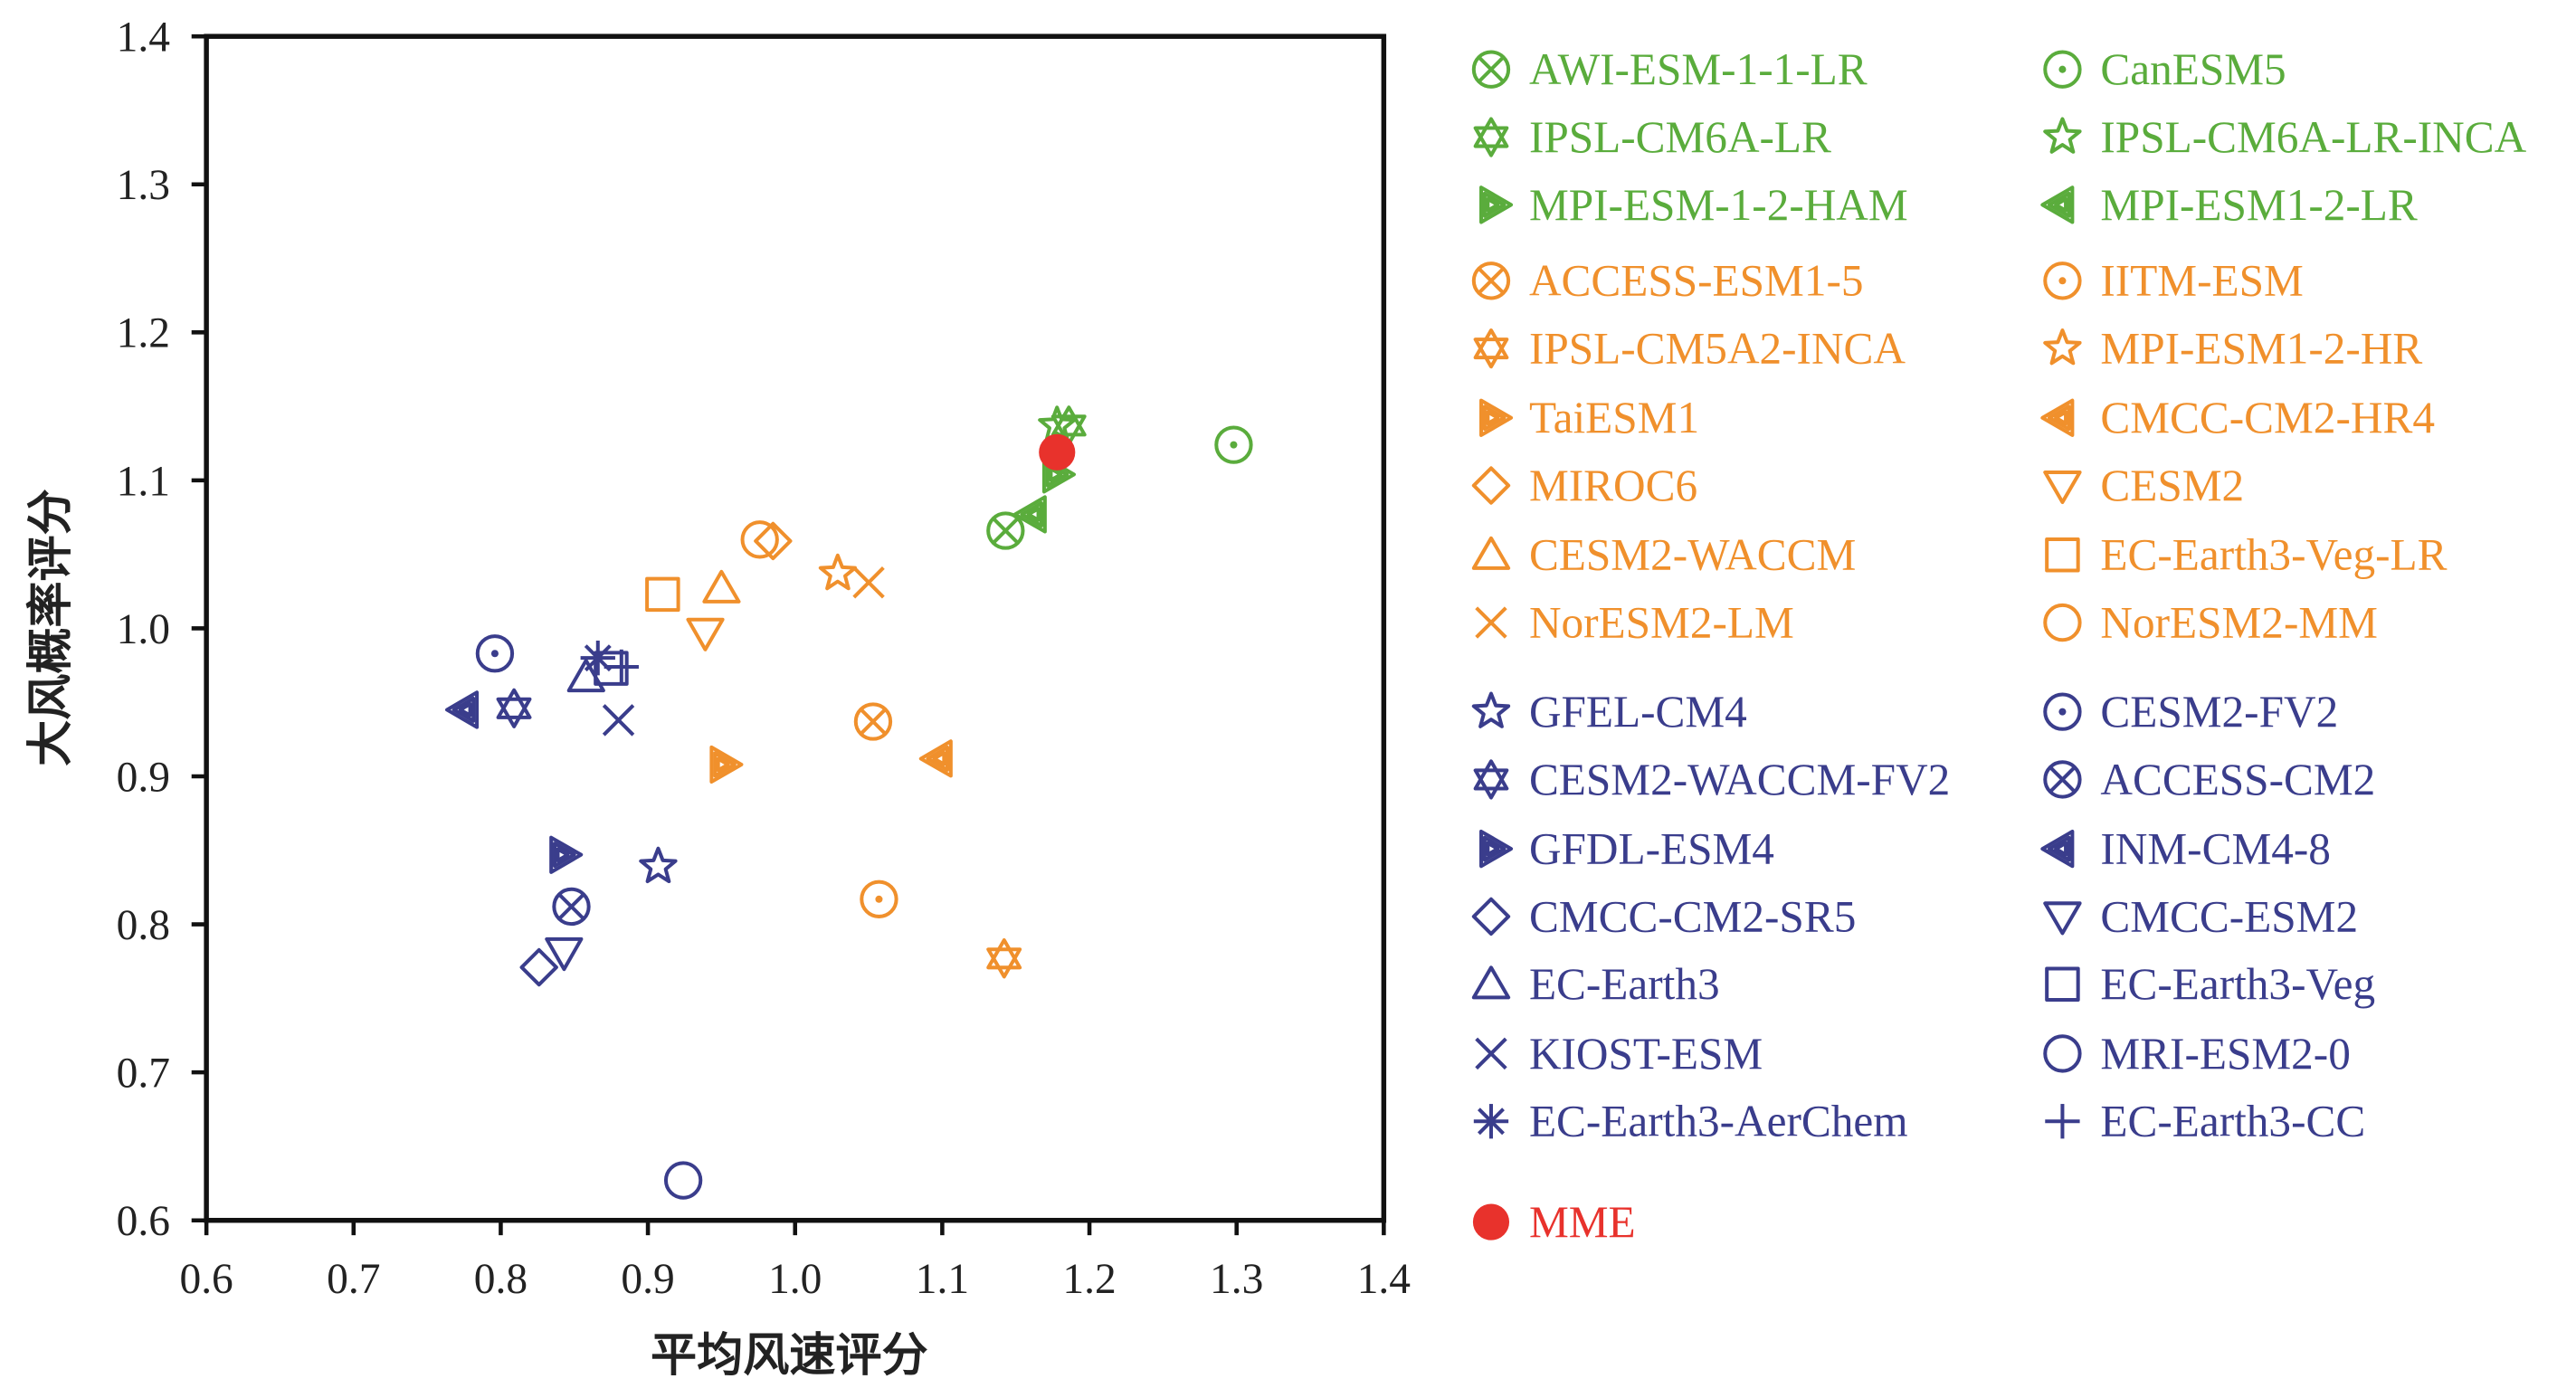 This screenshot has height=1388, width=2576. What do you see at coordinates (879, 898) in the screenshot?
I see `point-iitm-esm` at bounding box center [879, 898].